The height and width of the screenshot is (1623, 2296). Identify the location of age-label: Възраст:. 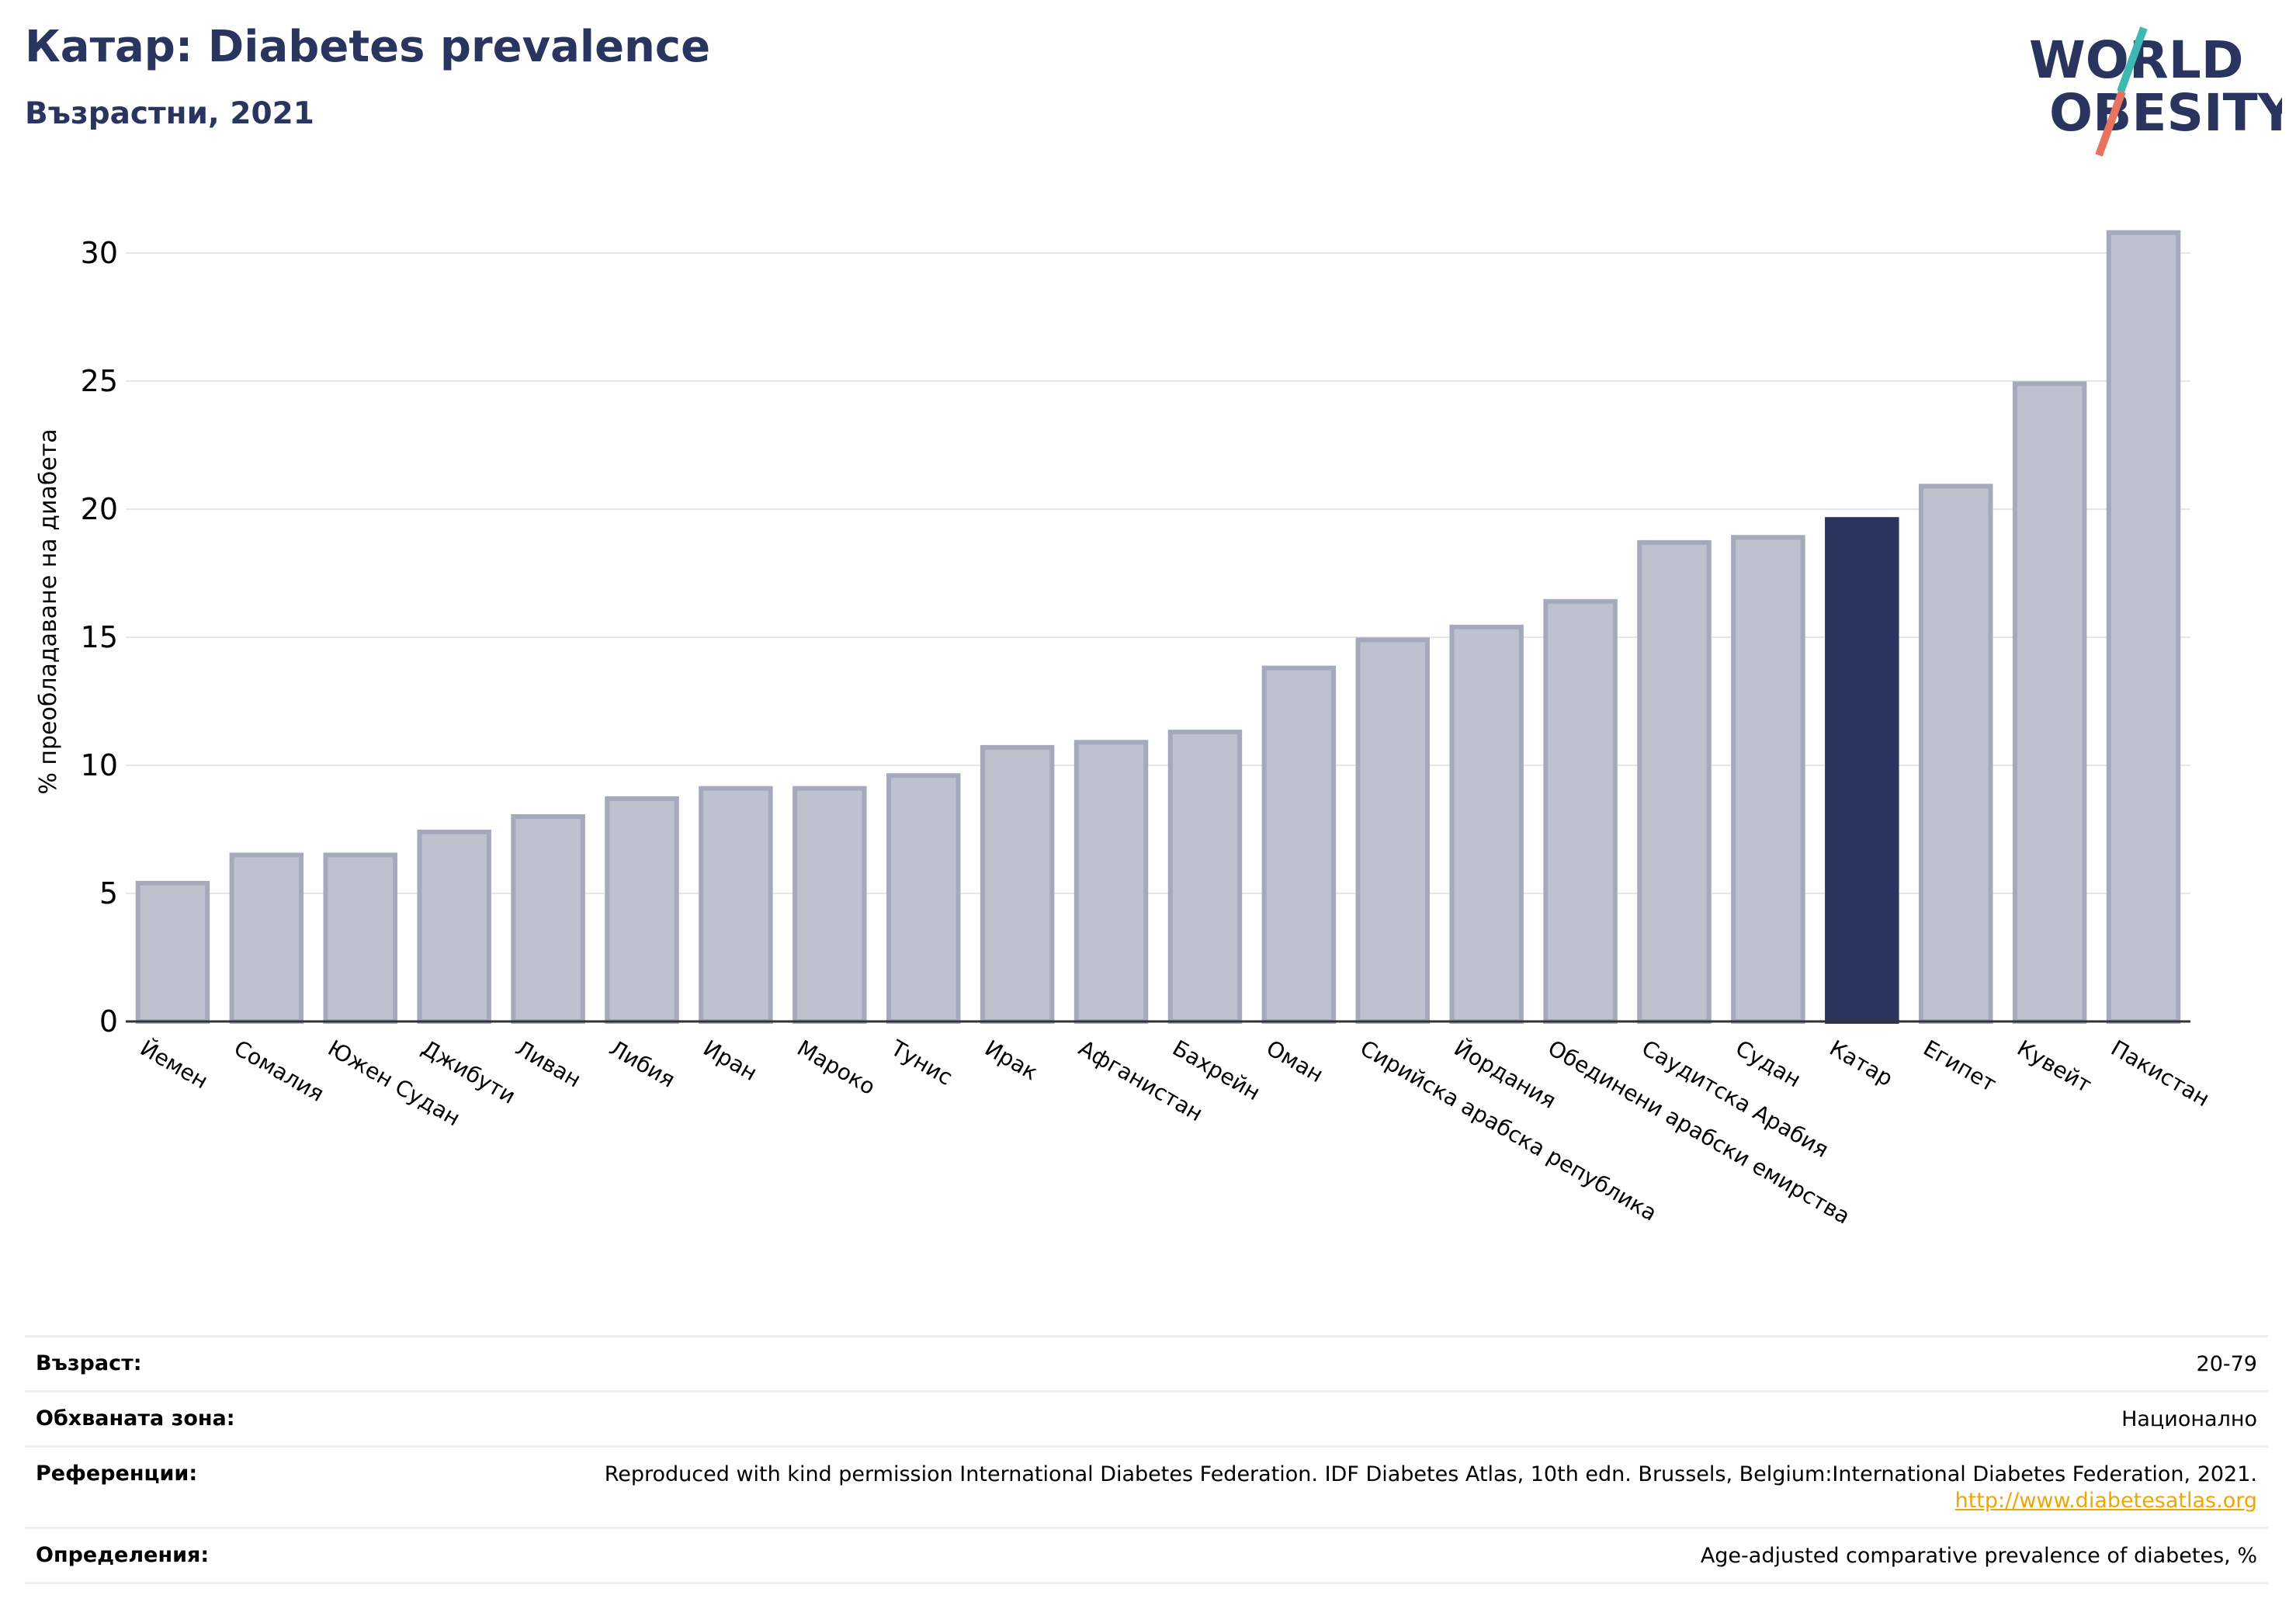
(89, 1363).